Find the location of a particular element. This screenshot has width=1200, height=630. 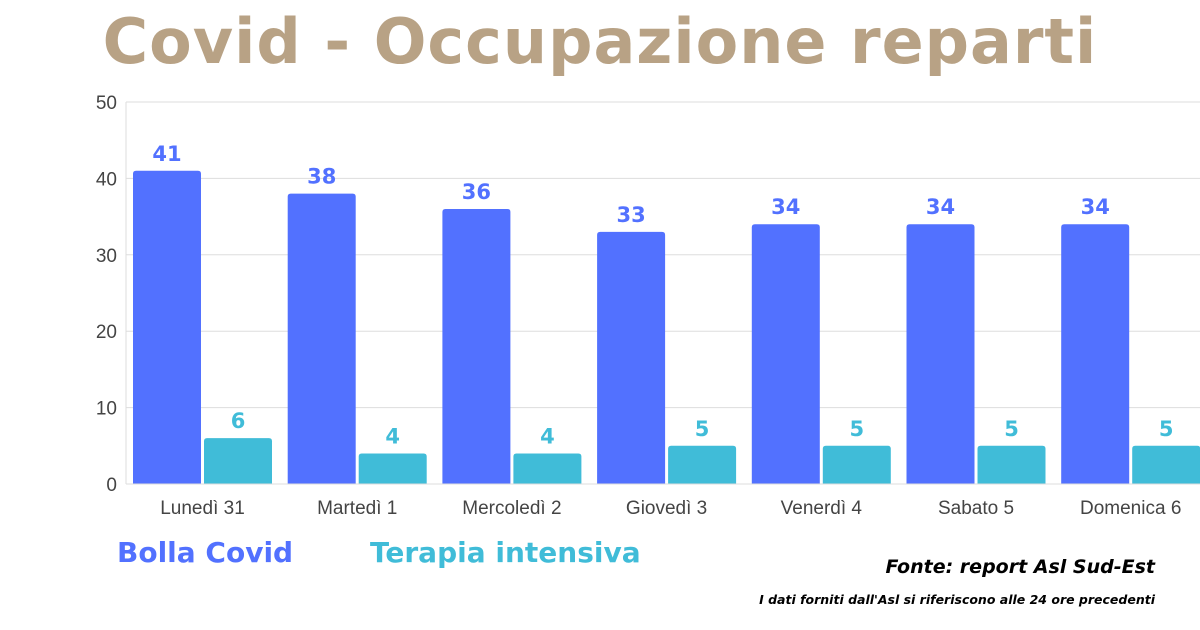

x-tick-label: Mercoledì 2 is located at coordinates (511, 508).